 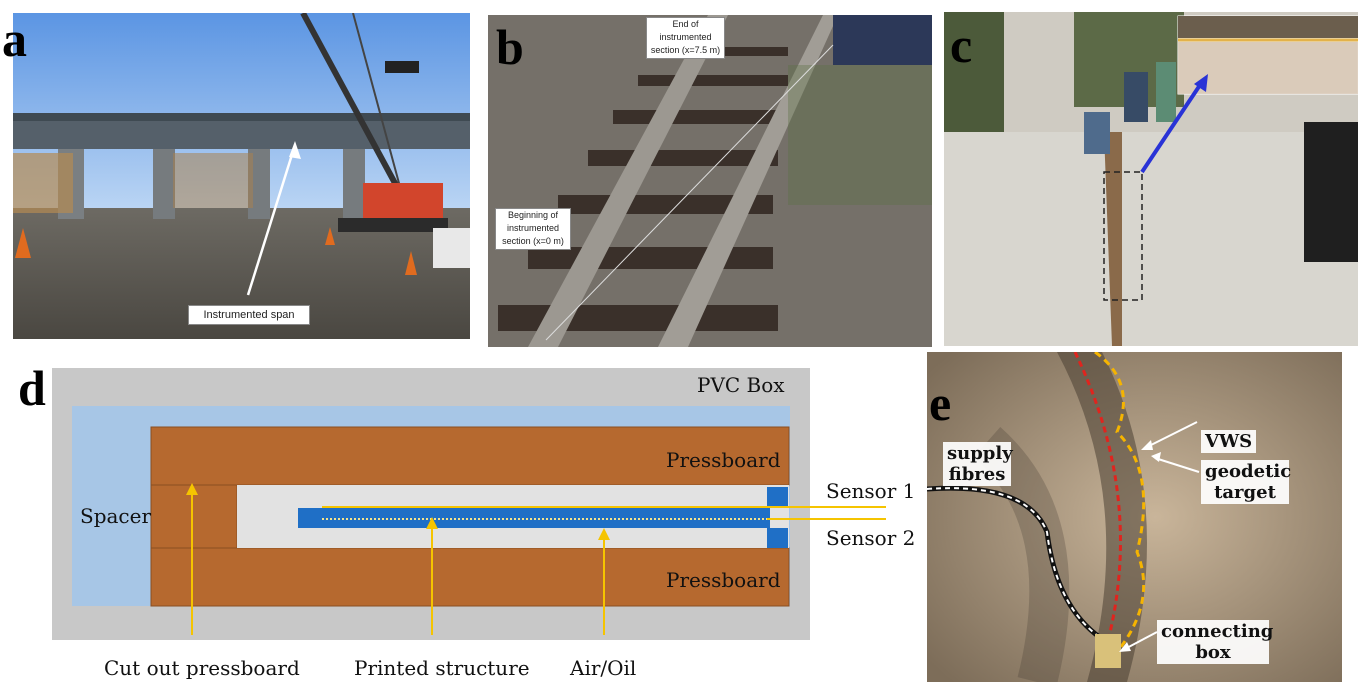 I want to click on ground-photo, so click(x=1151, y=179).